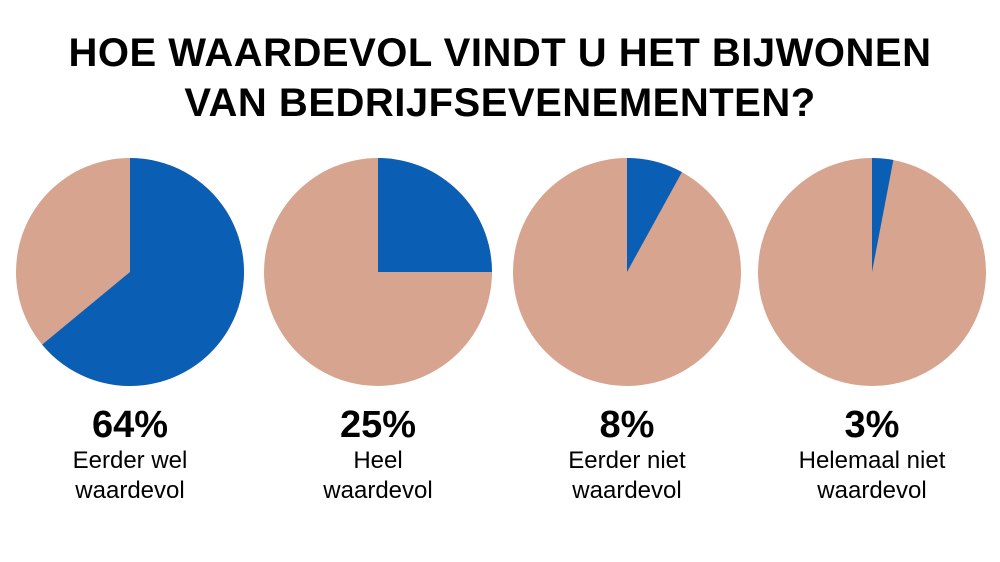  I want to click on pie-desc-0-line-1: Eerder wel, so click(130, 460).